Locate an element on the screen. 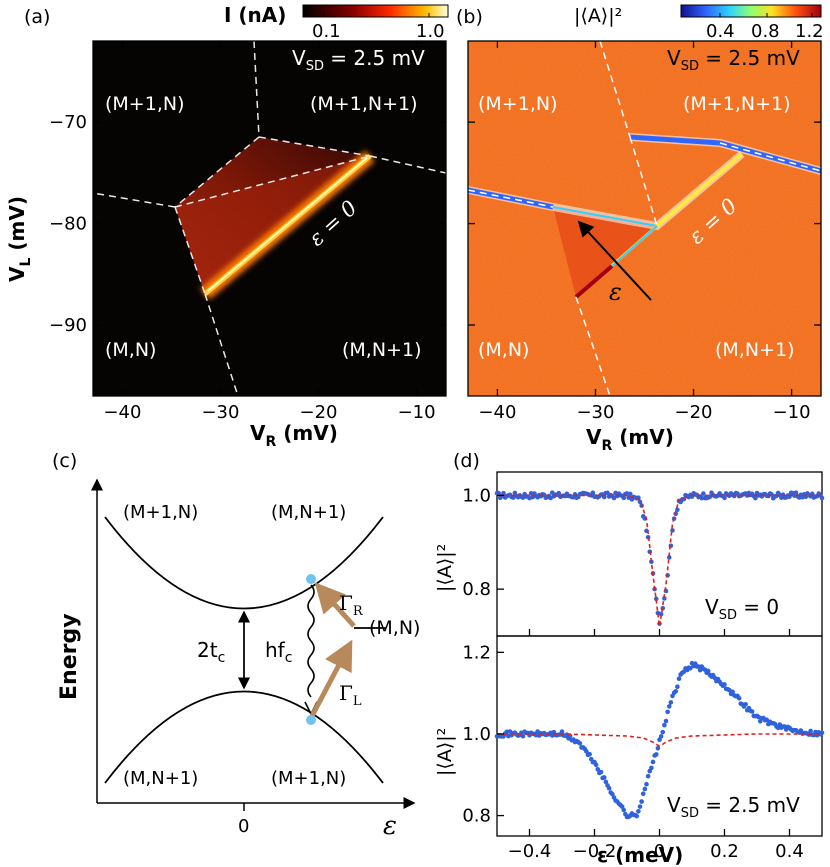 This screenshot has width=830, height=867. heatmap-a-vsd: VSD = 2.5 mV is located at coordinates (358, 60).